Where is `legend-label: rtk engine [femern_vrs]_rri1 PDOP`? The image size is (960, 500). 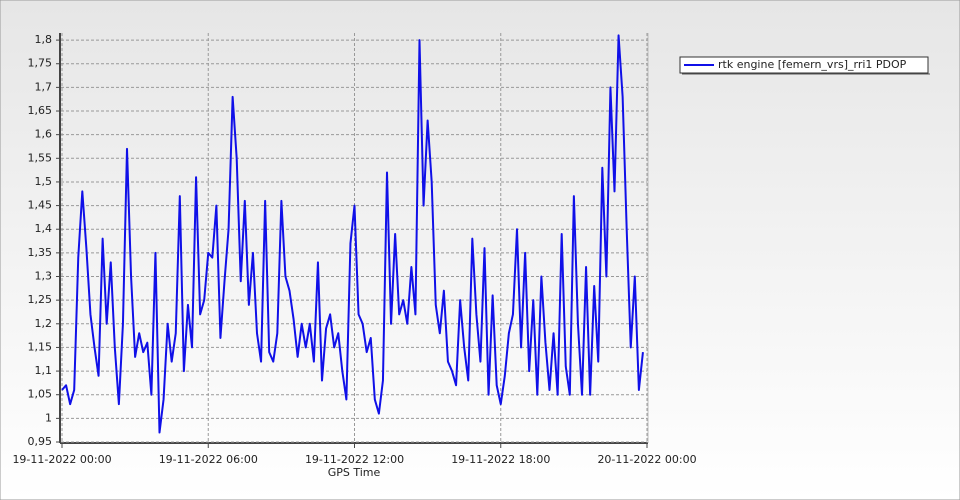
legend-label: rtk engine [femern_vrs]_rri1 PDOP is located at coordinates (812, 64).